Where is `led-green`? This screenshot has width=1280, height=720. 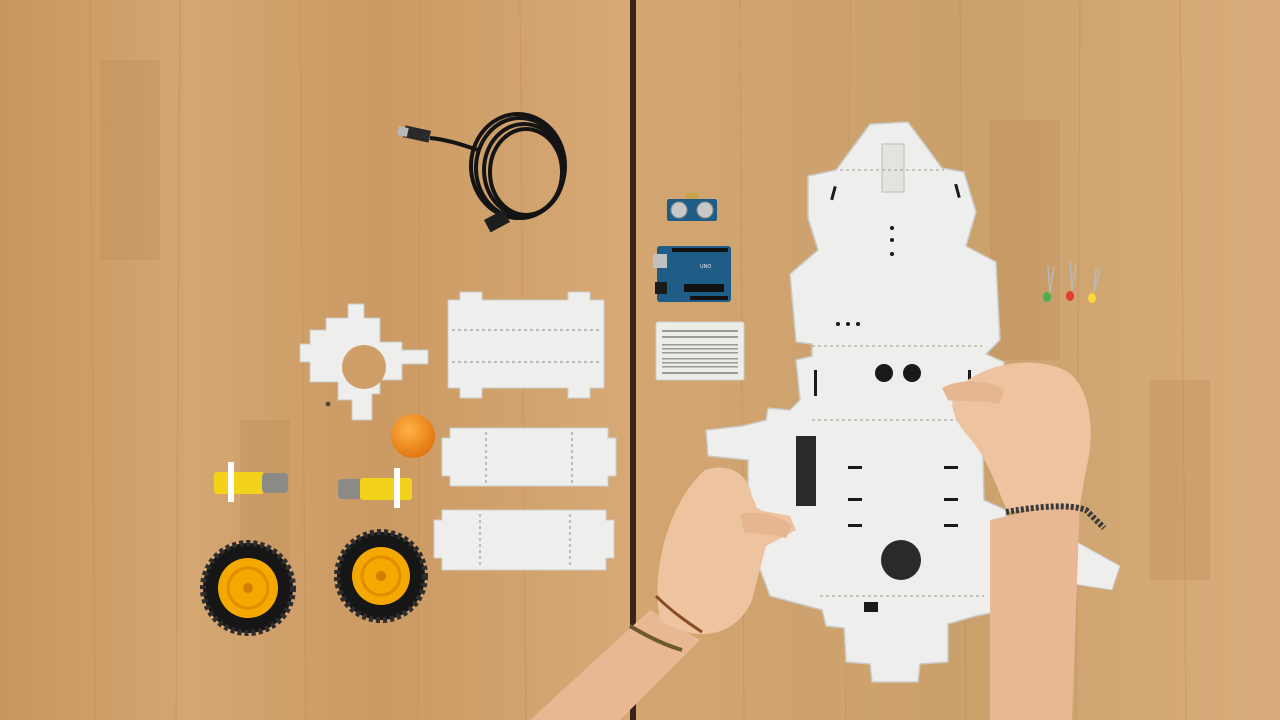
led-green is located at coordinates (1049, 283).